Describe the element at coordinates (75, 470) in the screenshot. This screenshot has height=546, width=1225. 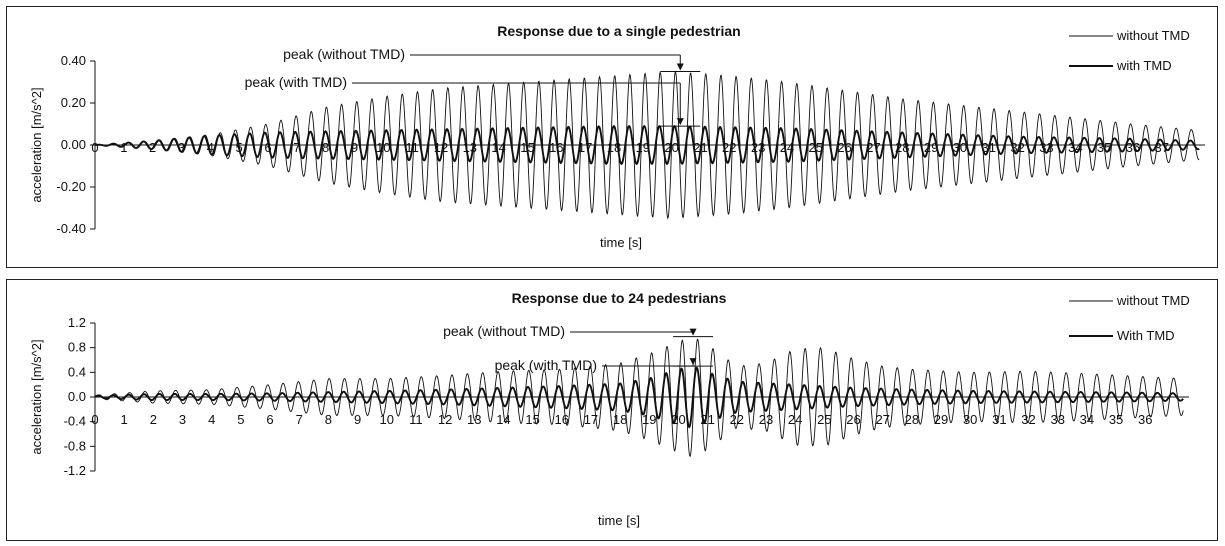
I see `y-tick-label: -1.2` at that location.